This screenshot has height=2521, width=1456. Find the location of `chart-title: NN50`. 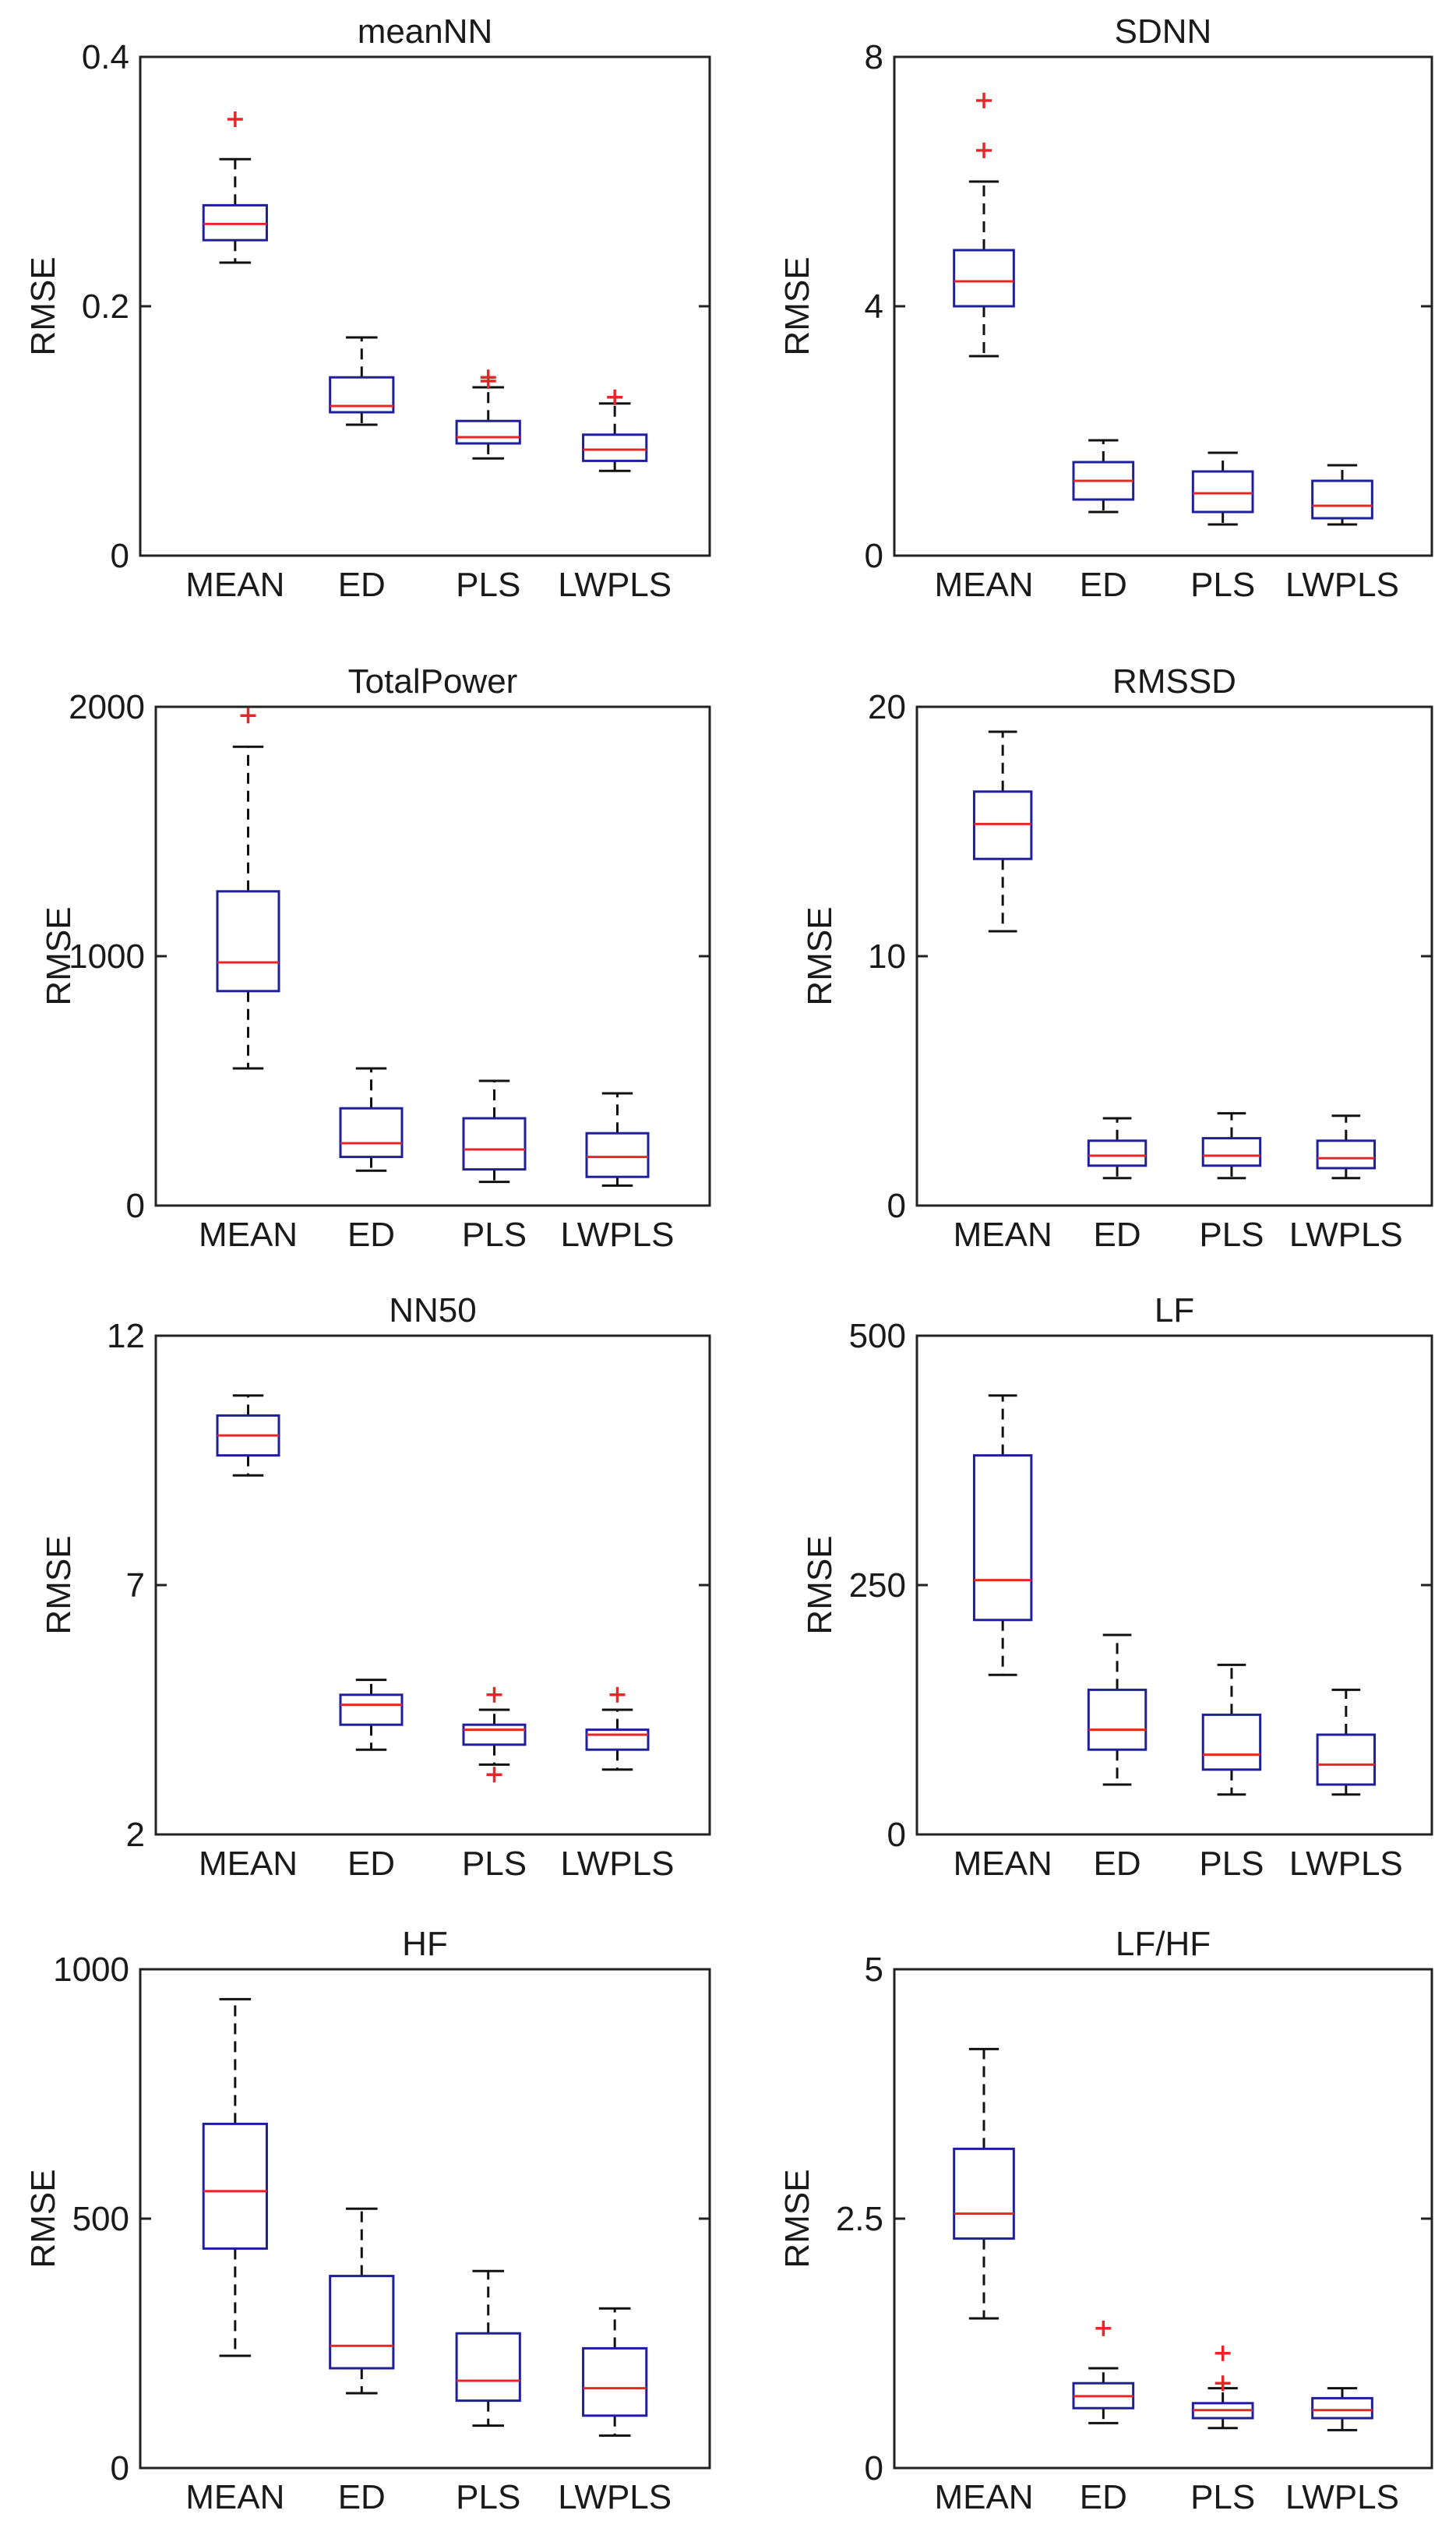

chart-title: NN50 is located at coordinates (433, 1310).